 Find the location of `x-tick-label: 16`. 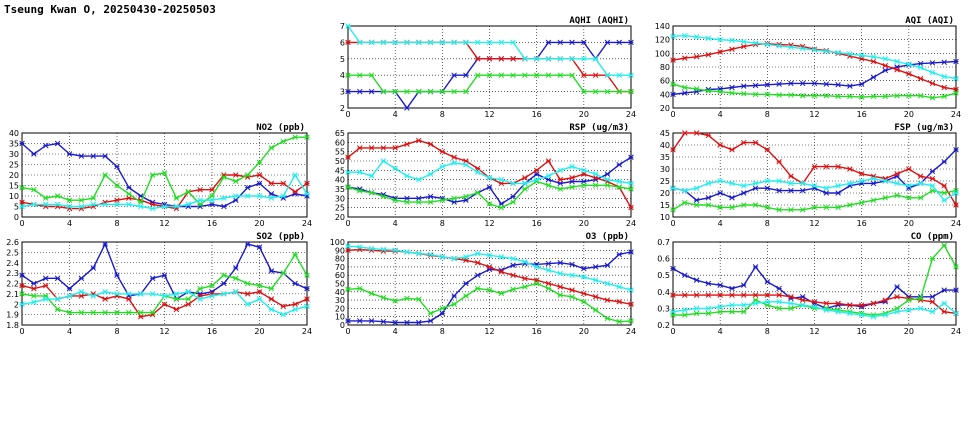

x-tick-label: 16 is located at coordinates (862, 223).